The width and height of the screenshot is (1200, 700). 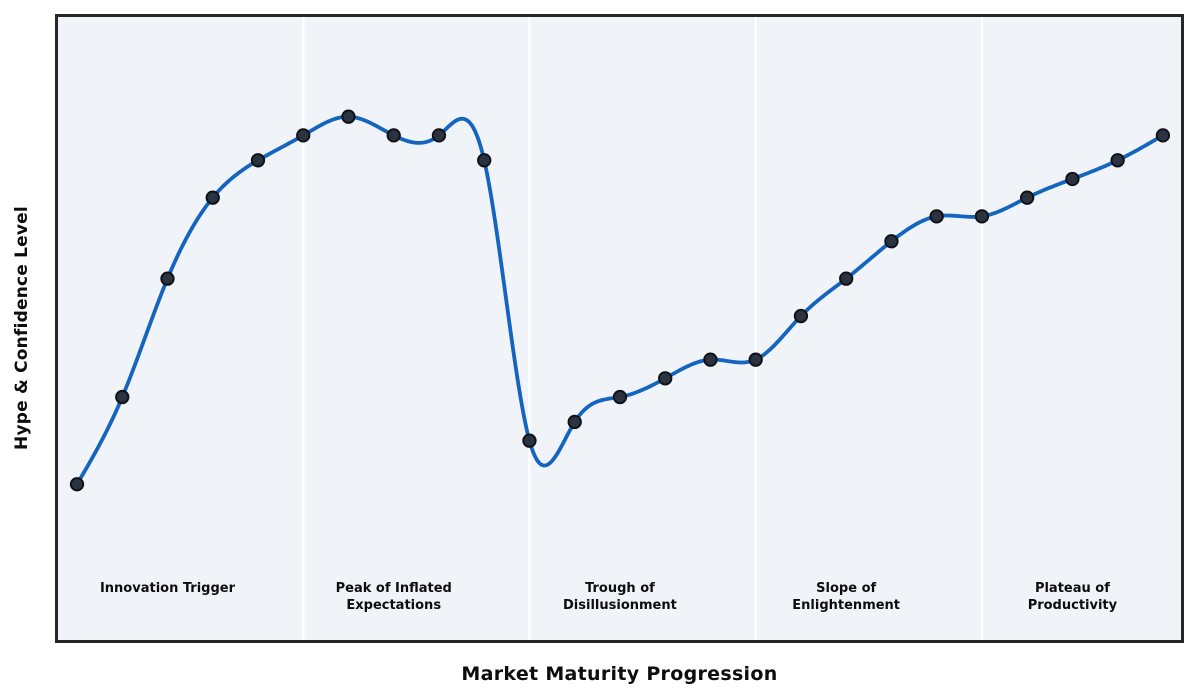 What do you see at coordinates (620, 605) in the screenshot?
I see `phase-label-line: Disillusionment` at bounding box center [620, 605].